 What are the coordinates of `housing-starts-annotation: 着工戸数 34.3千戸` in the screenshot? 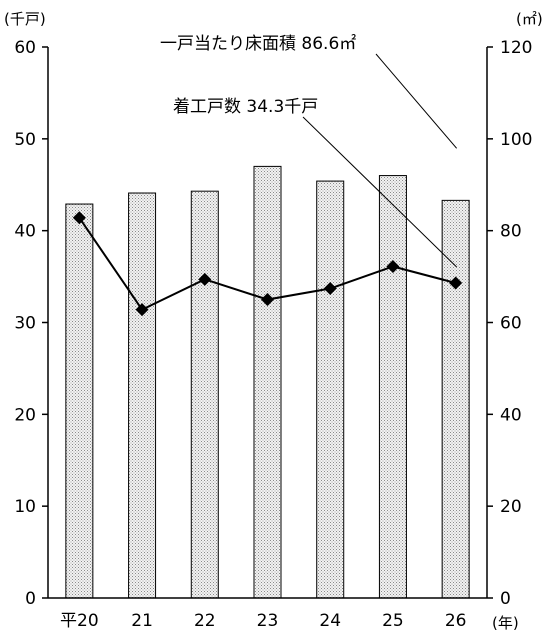 It's located at (245, 107).